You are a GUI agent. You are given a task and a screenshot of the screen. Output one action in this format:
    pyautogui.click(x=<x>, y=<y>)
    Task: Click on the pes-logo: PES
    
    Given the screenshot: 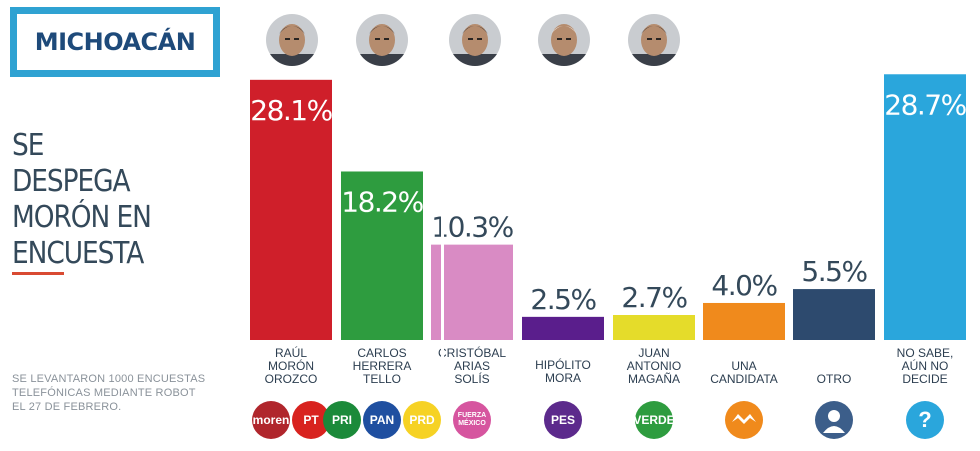 What is the action you would take?
    pyautogui.click(x=563, y=420)
    